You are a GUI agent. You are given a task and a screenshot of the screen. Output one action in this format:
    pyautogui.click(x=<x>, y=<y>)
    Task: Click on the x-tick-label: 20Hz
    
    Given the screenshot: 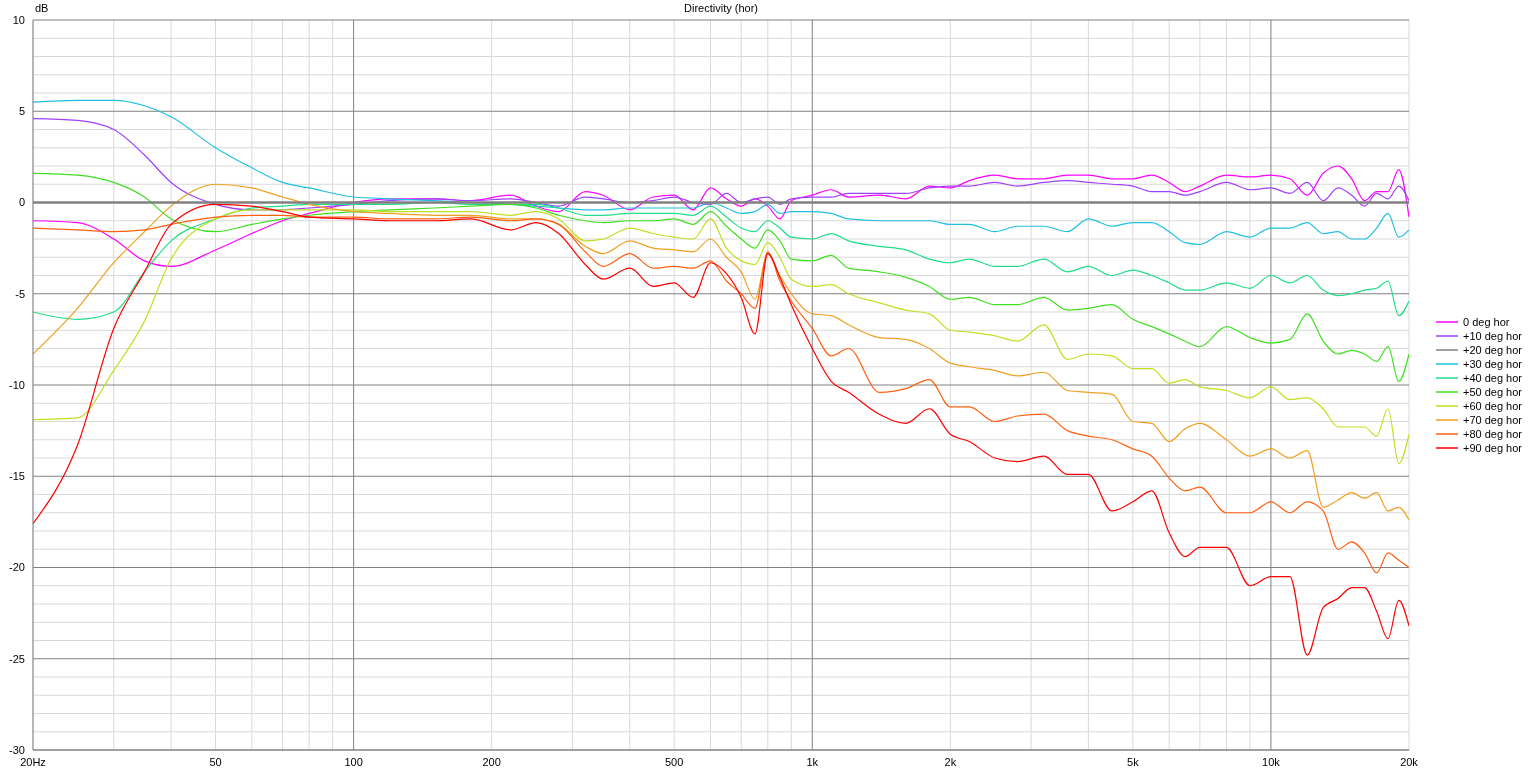 What is the action you would take?
    pyautogui.click(x=33, y=761)
    